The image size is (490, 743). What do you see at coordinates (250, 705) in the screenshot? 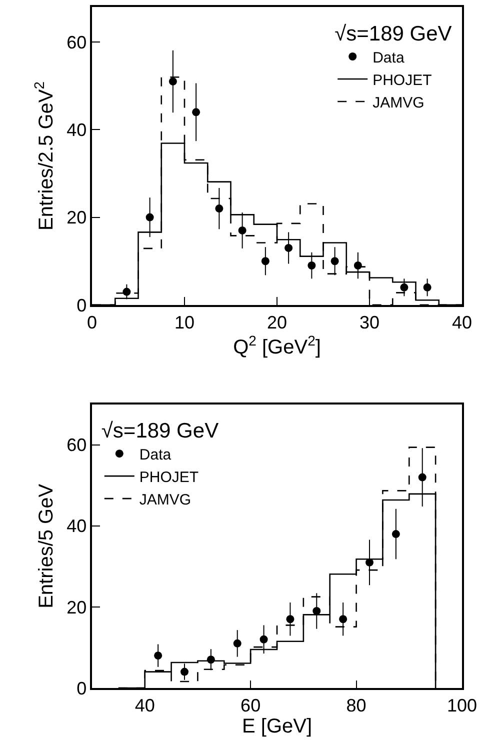
I see `x-tick-label: 60` at bounding box center [250, 705].